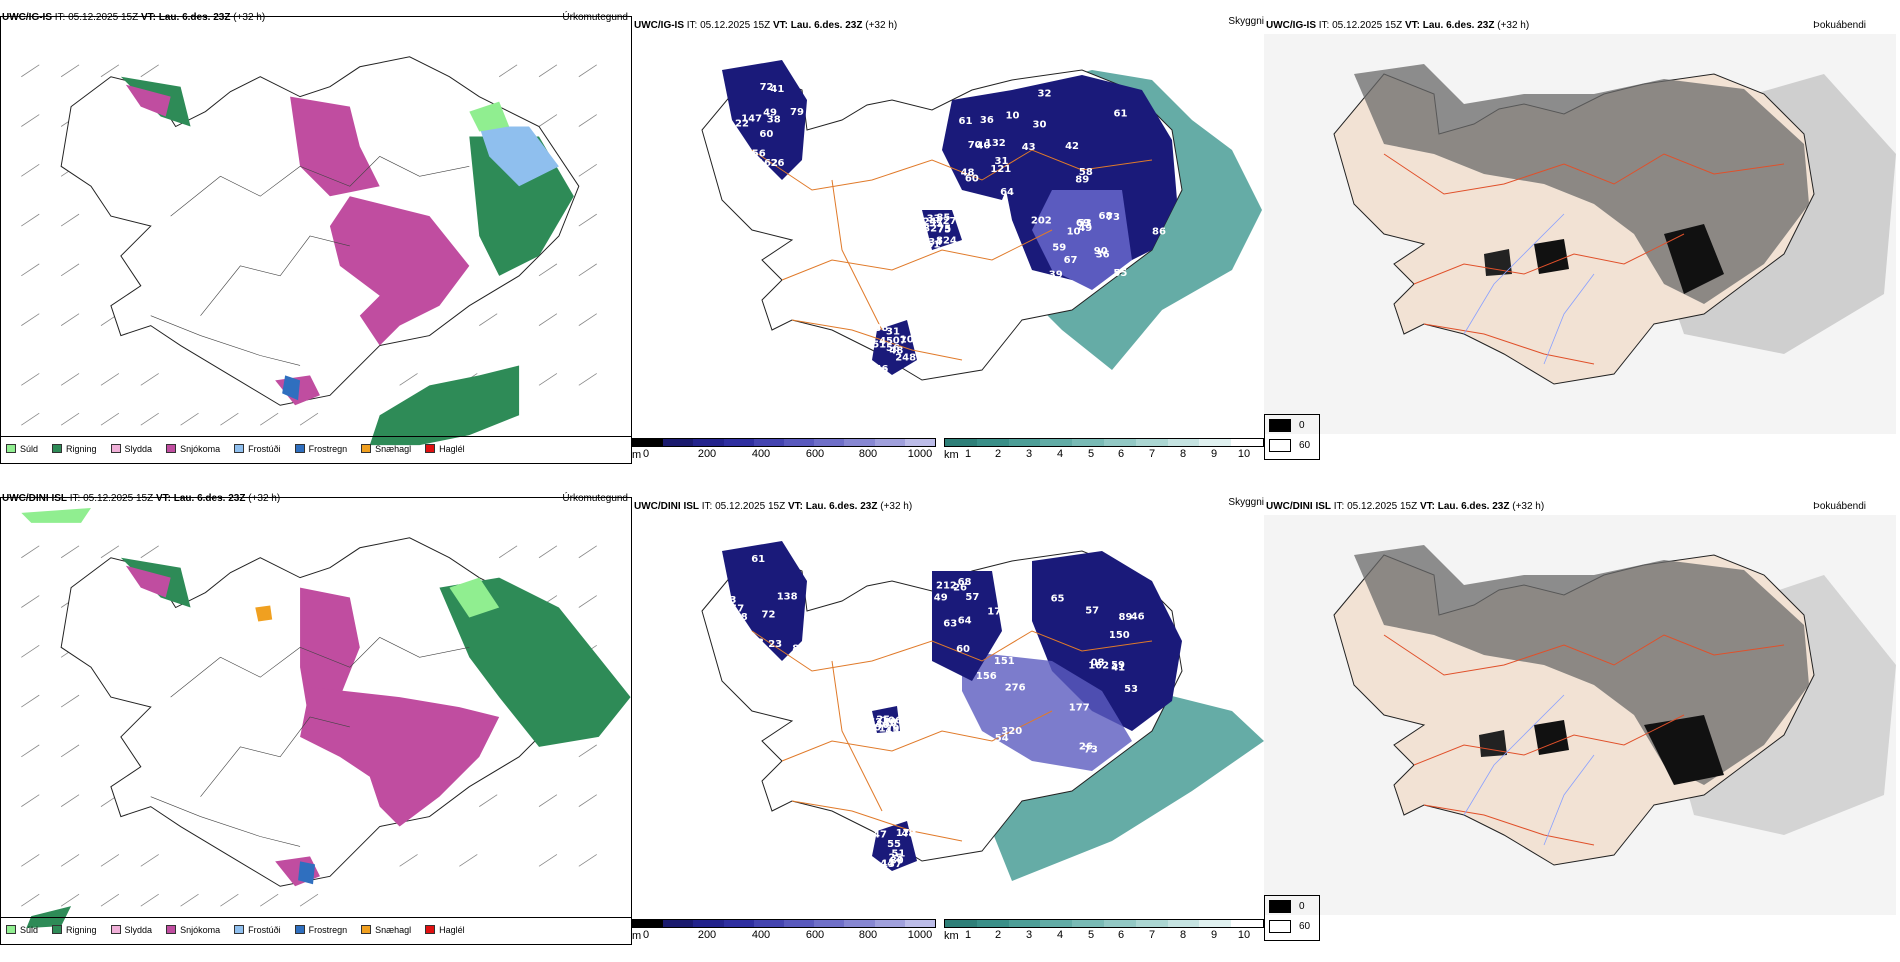 The height and width of the screenshot is (962, 1900). Describe the element at coordinates (758, 559) in the screenshot. I see `visibility-value: 61` at that location.